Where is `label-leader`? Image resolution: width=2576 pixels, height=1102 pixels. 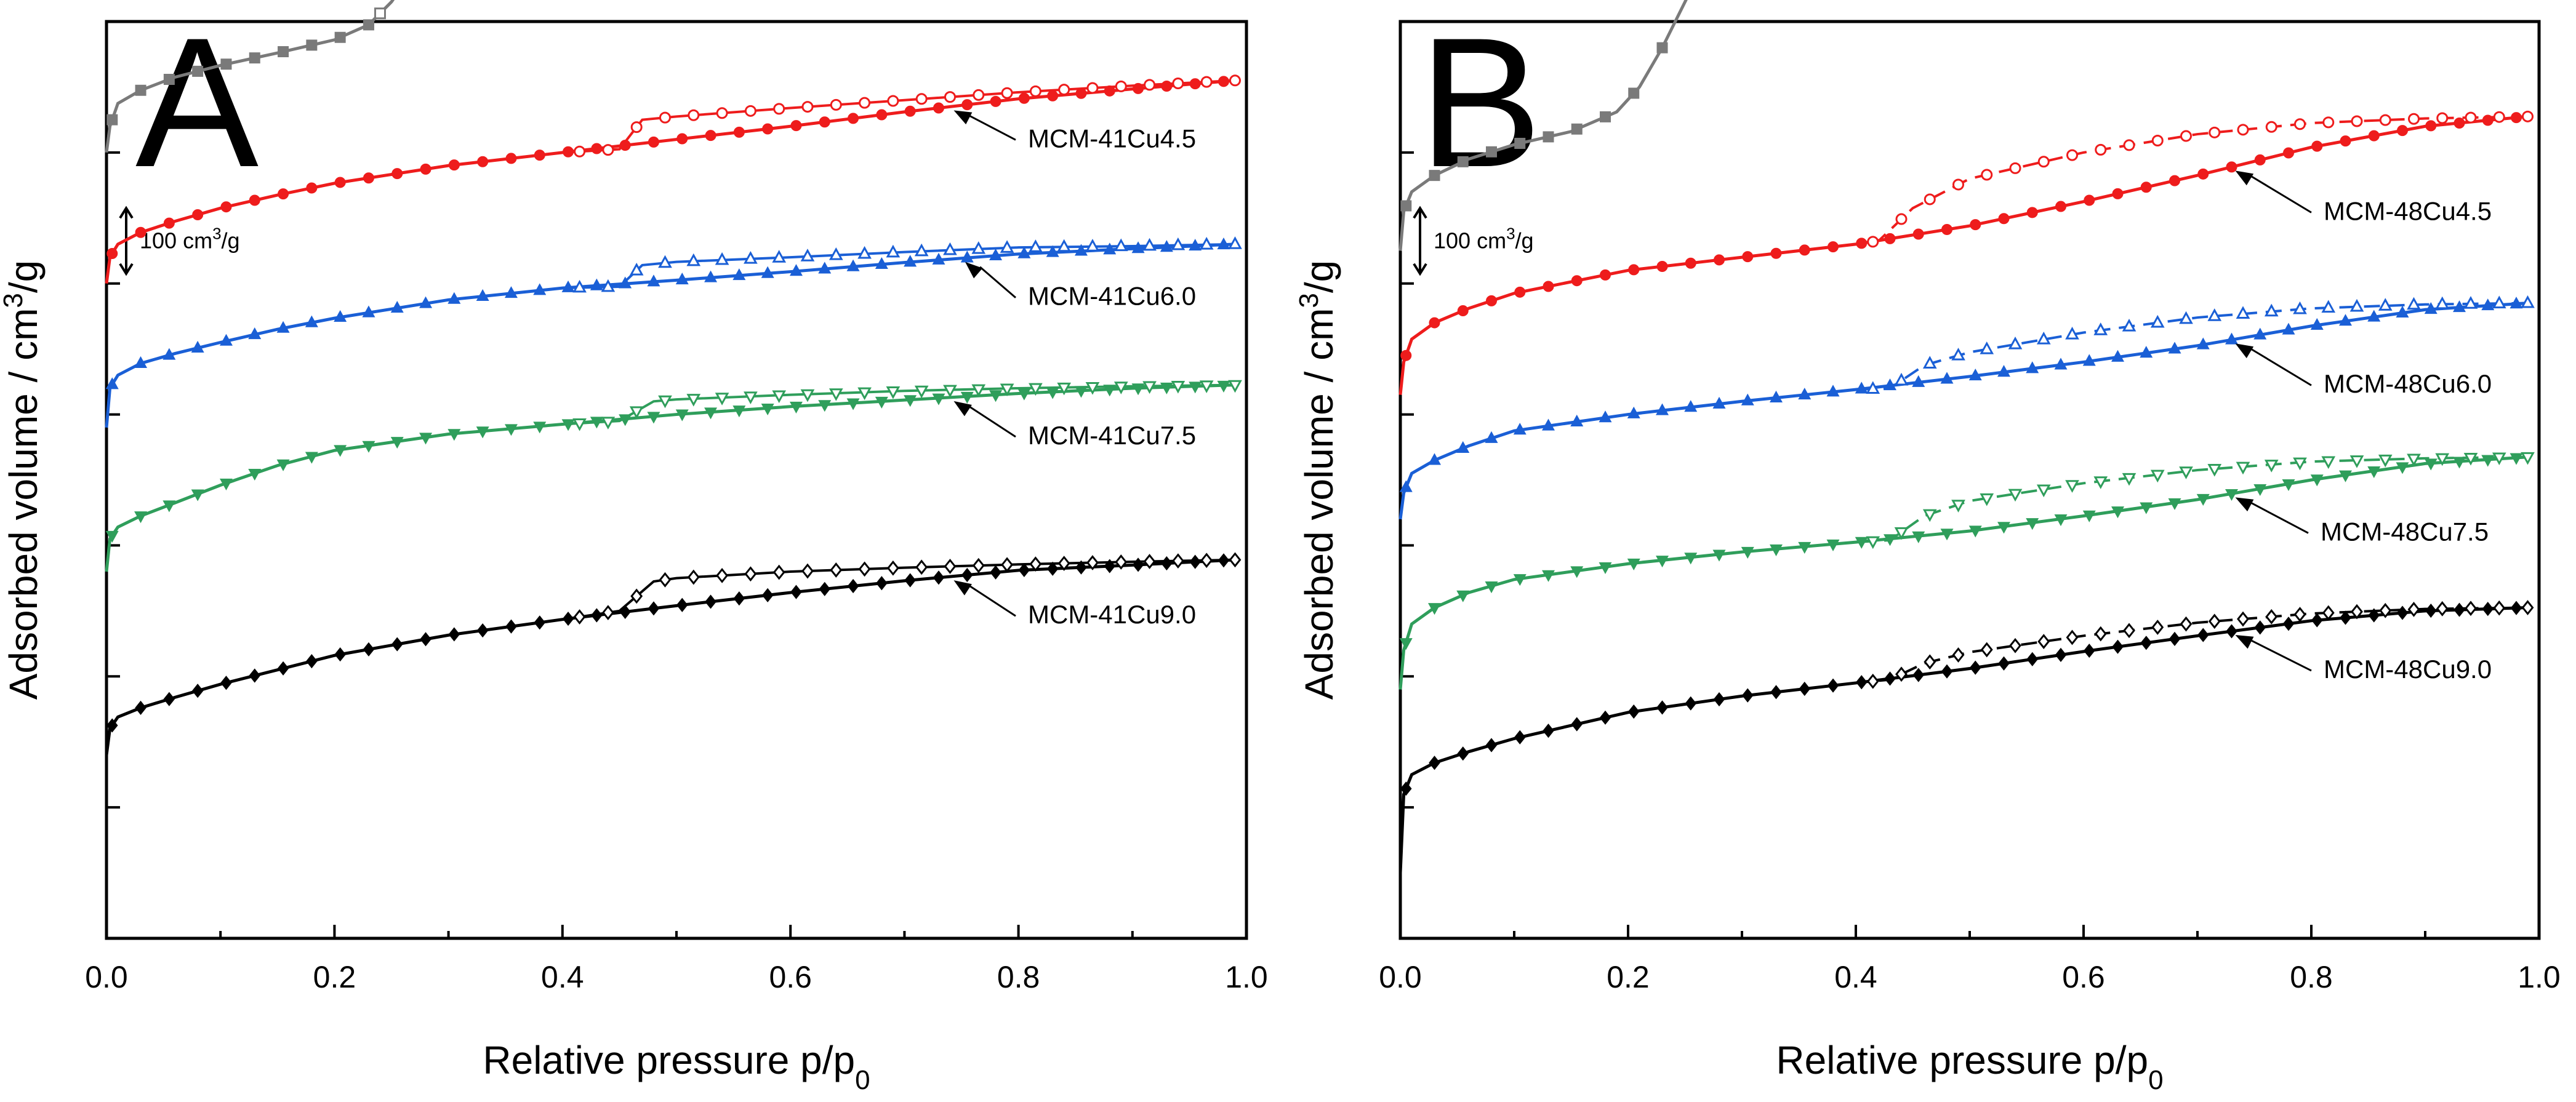
label-leader is located at coordinates (997, 282).